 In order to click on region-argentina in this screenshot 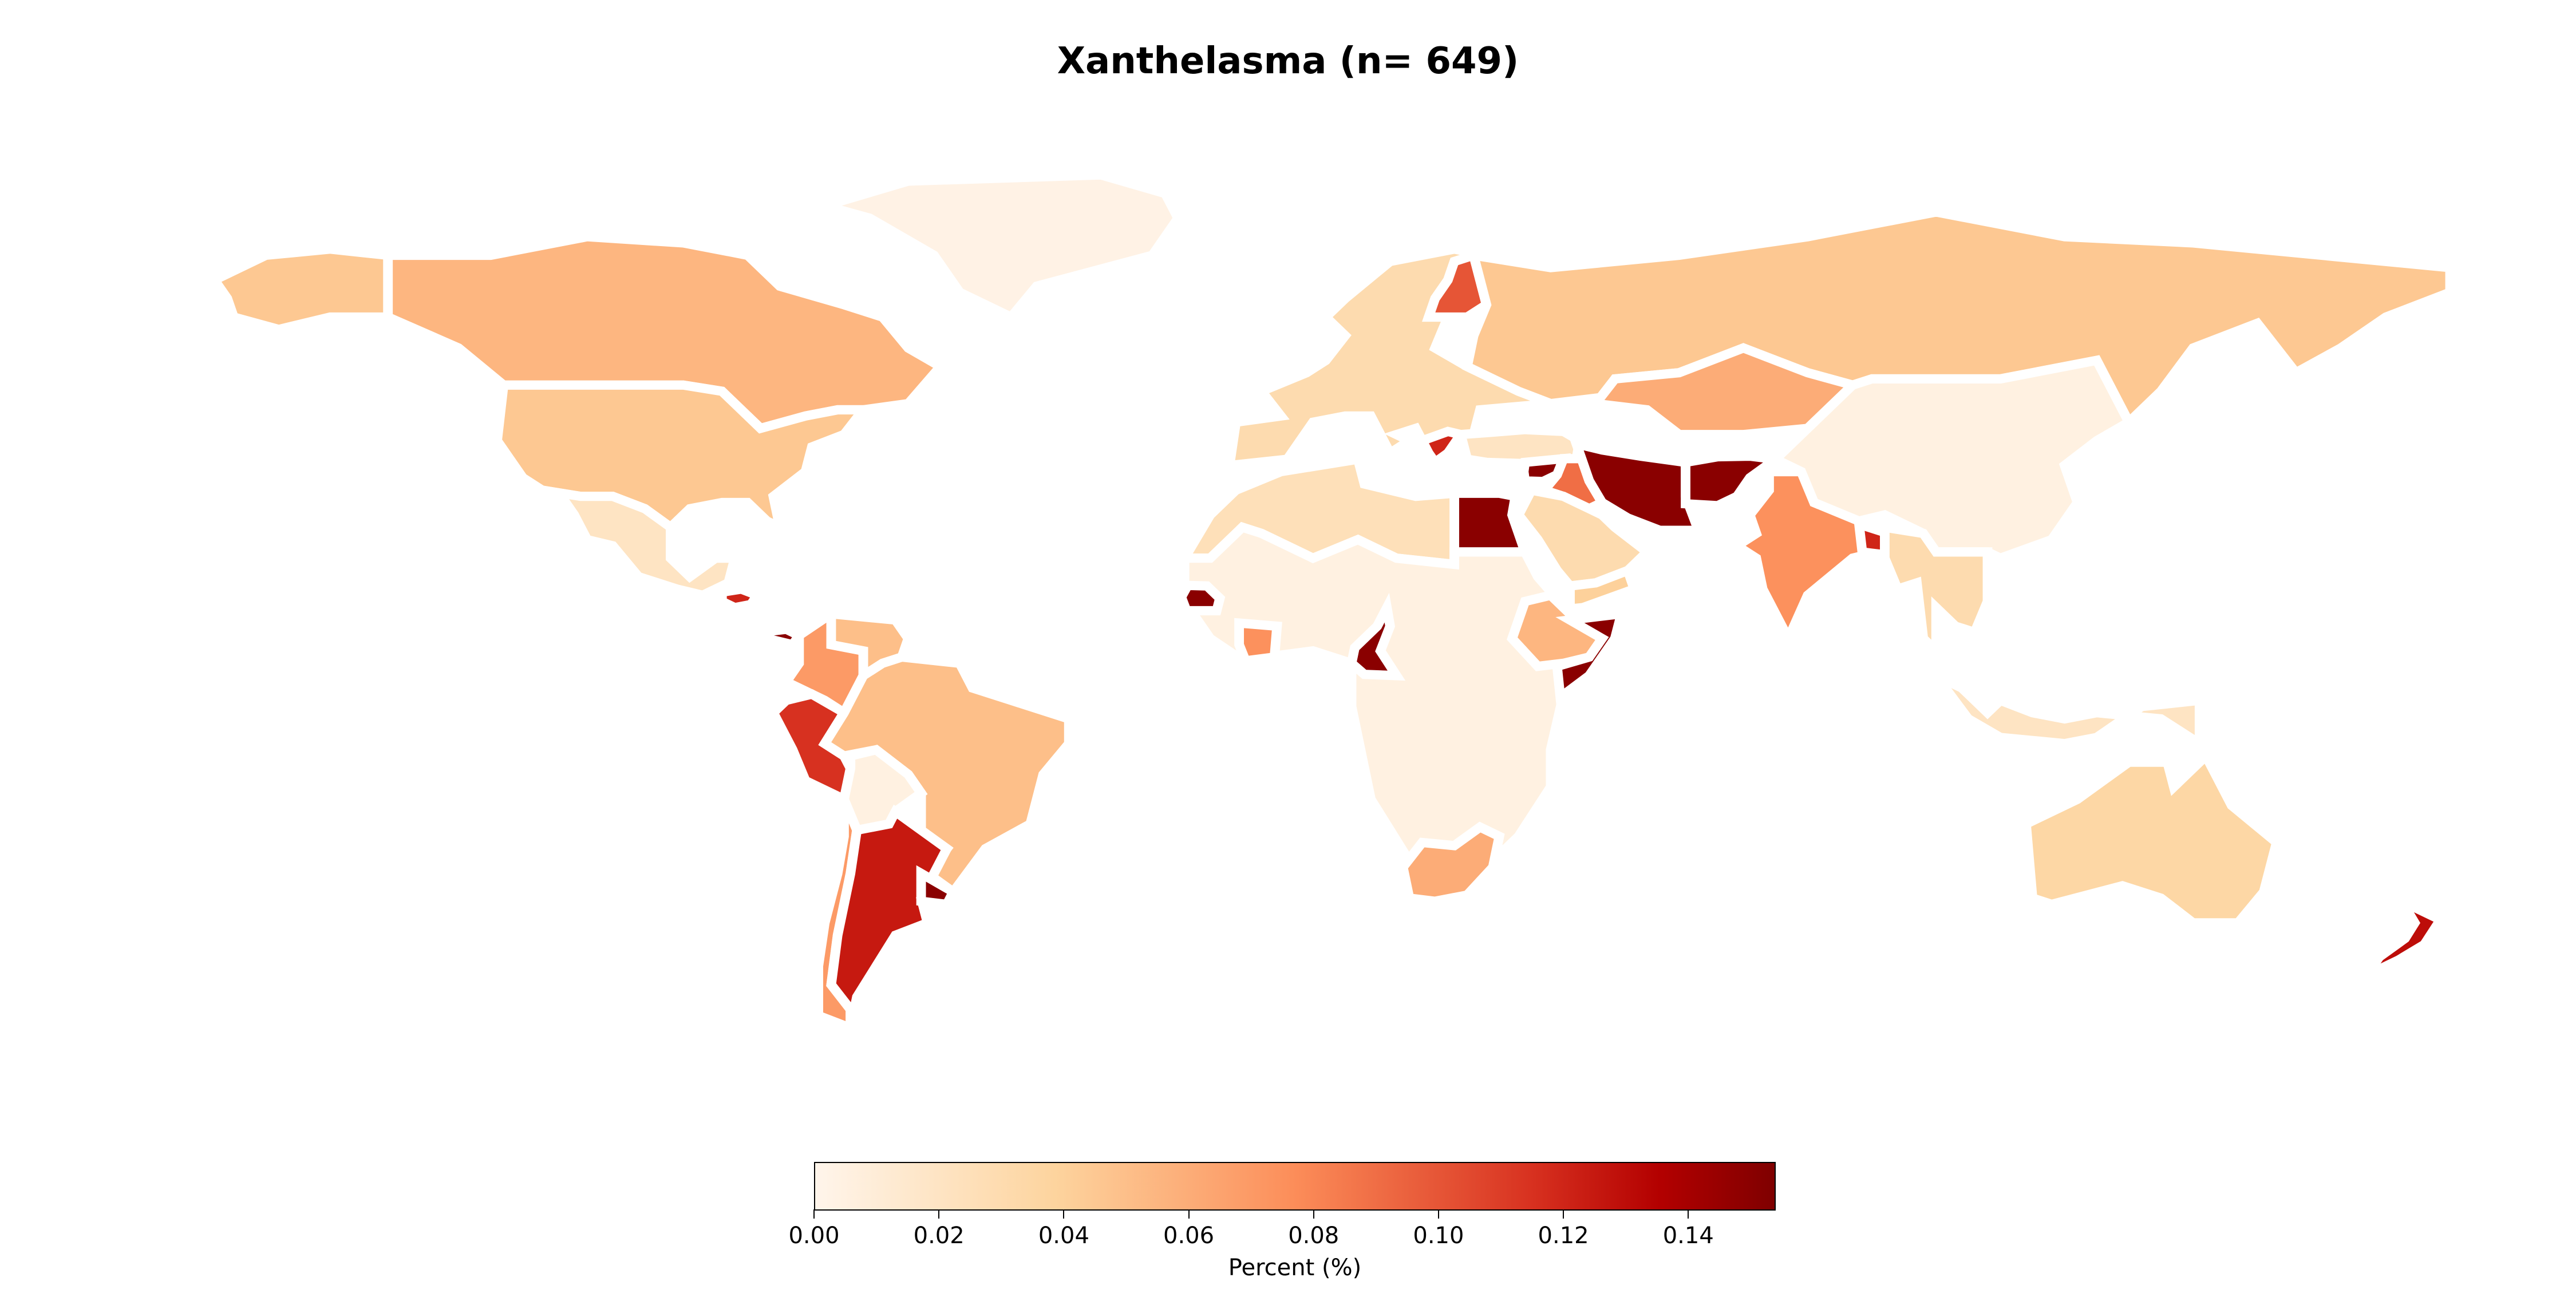, I will do `click(889, 916)`.